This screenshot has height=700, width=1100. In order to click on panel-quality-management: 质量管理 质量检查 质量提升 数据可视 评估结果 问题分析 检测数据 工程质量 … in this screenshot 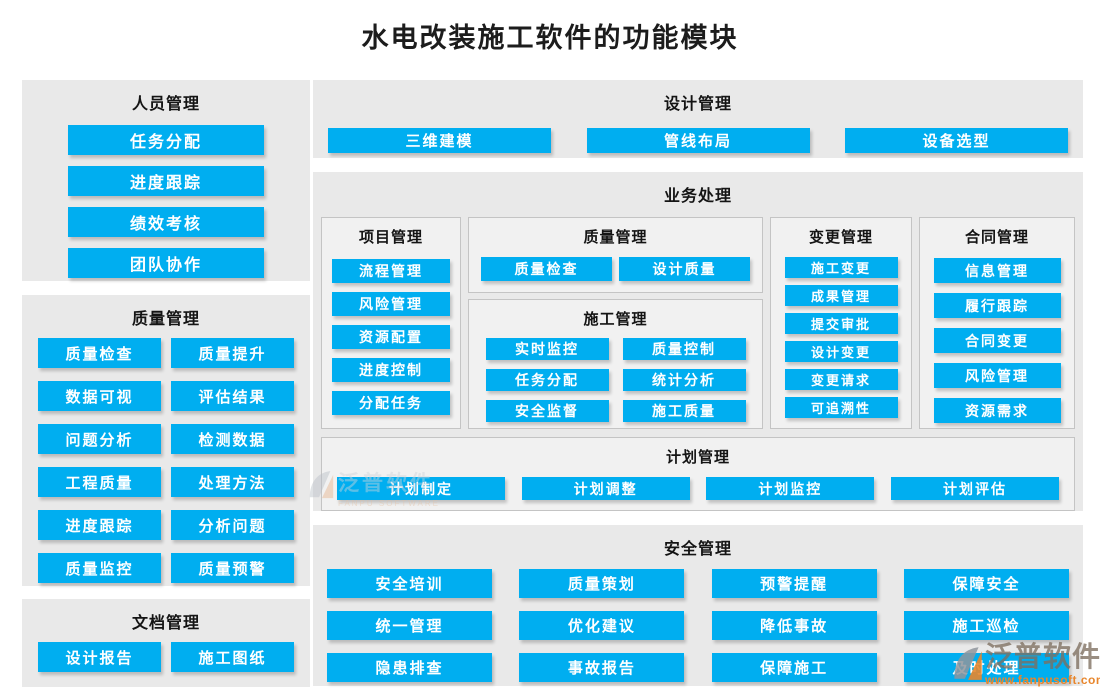, I will do `click(166, 440)`.